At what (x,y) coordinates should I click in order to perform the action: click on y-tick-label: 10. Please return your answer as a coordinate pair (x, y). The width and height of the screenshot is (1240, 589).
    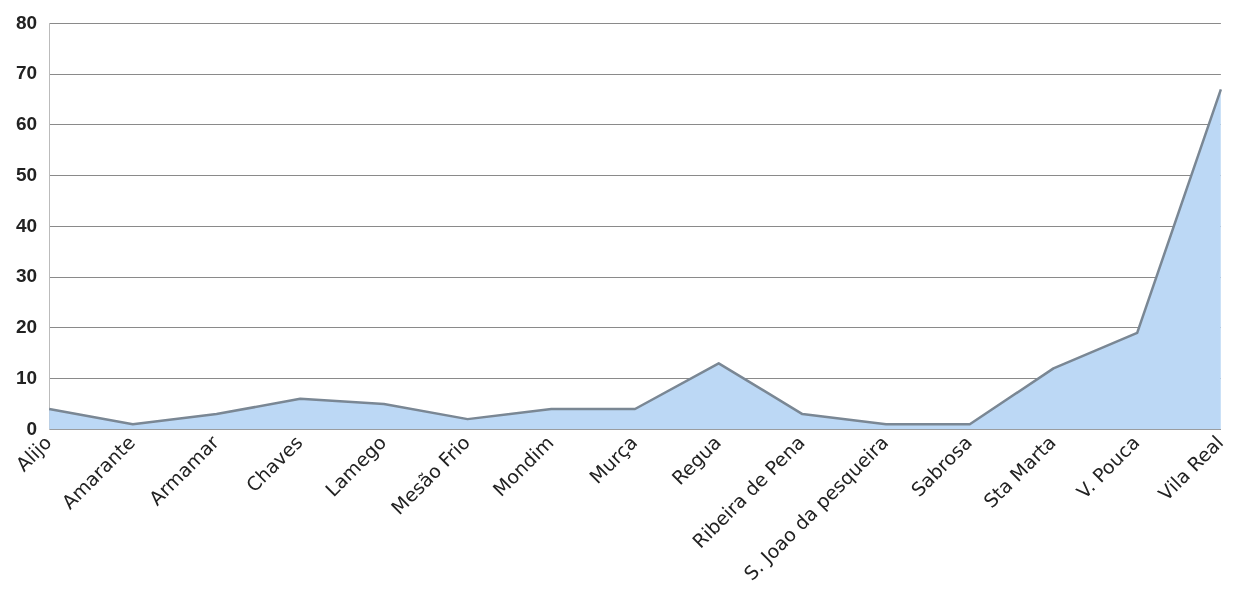
    Looking at the image, I should click on (26, 377).